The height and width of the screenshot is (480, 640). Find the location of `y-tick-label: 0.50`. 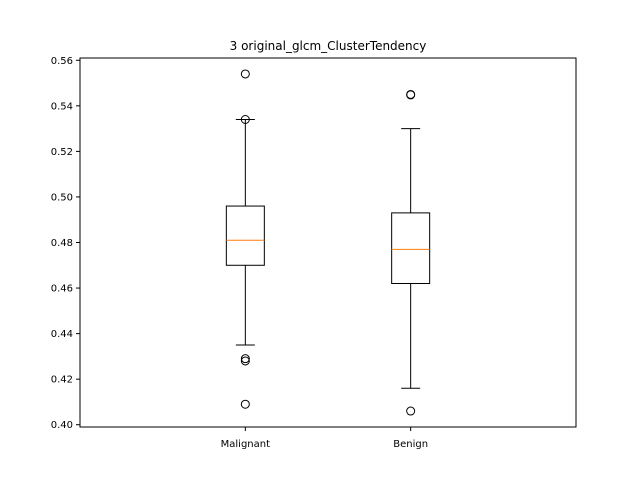

y-tick-label: 0.50 is located at coordinates (62, 197).